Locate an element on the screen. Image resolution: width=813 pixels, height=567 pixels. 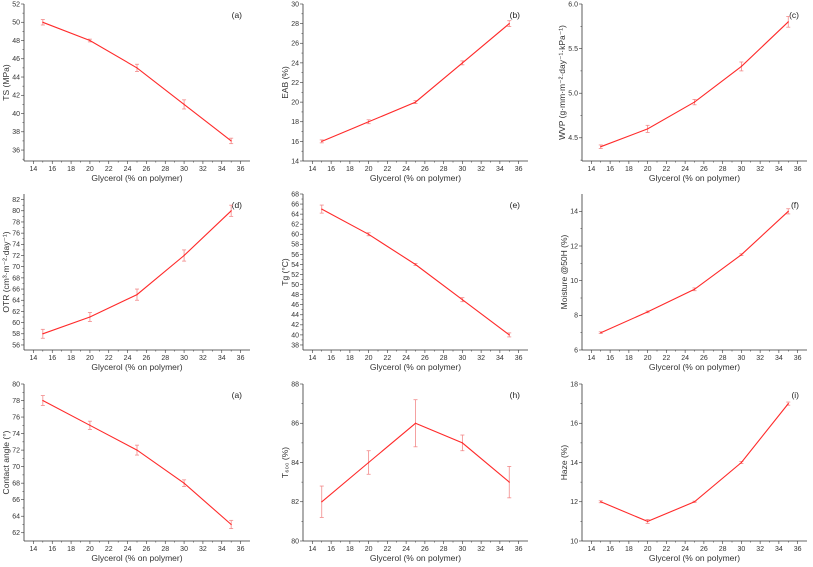
y-tick-label: 78 is located at coordinates (16, 222).